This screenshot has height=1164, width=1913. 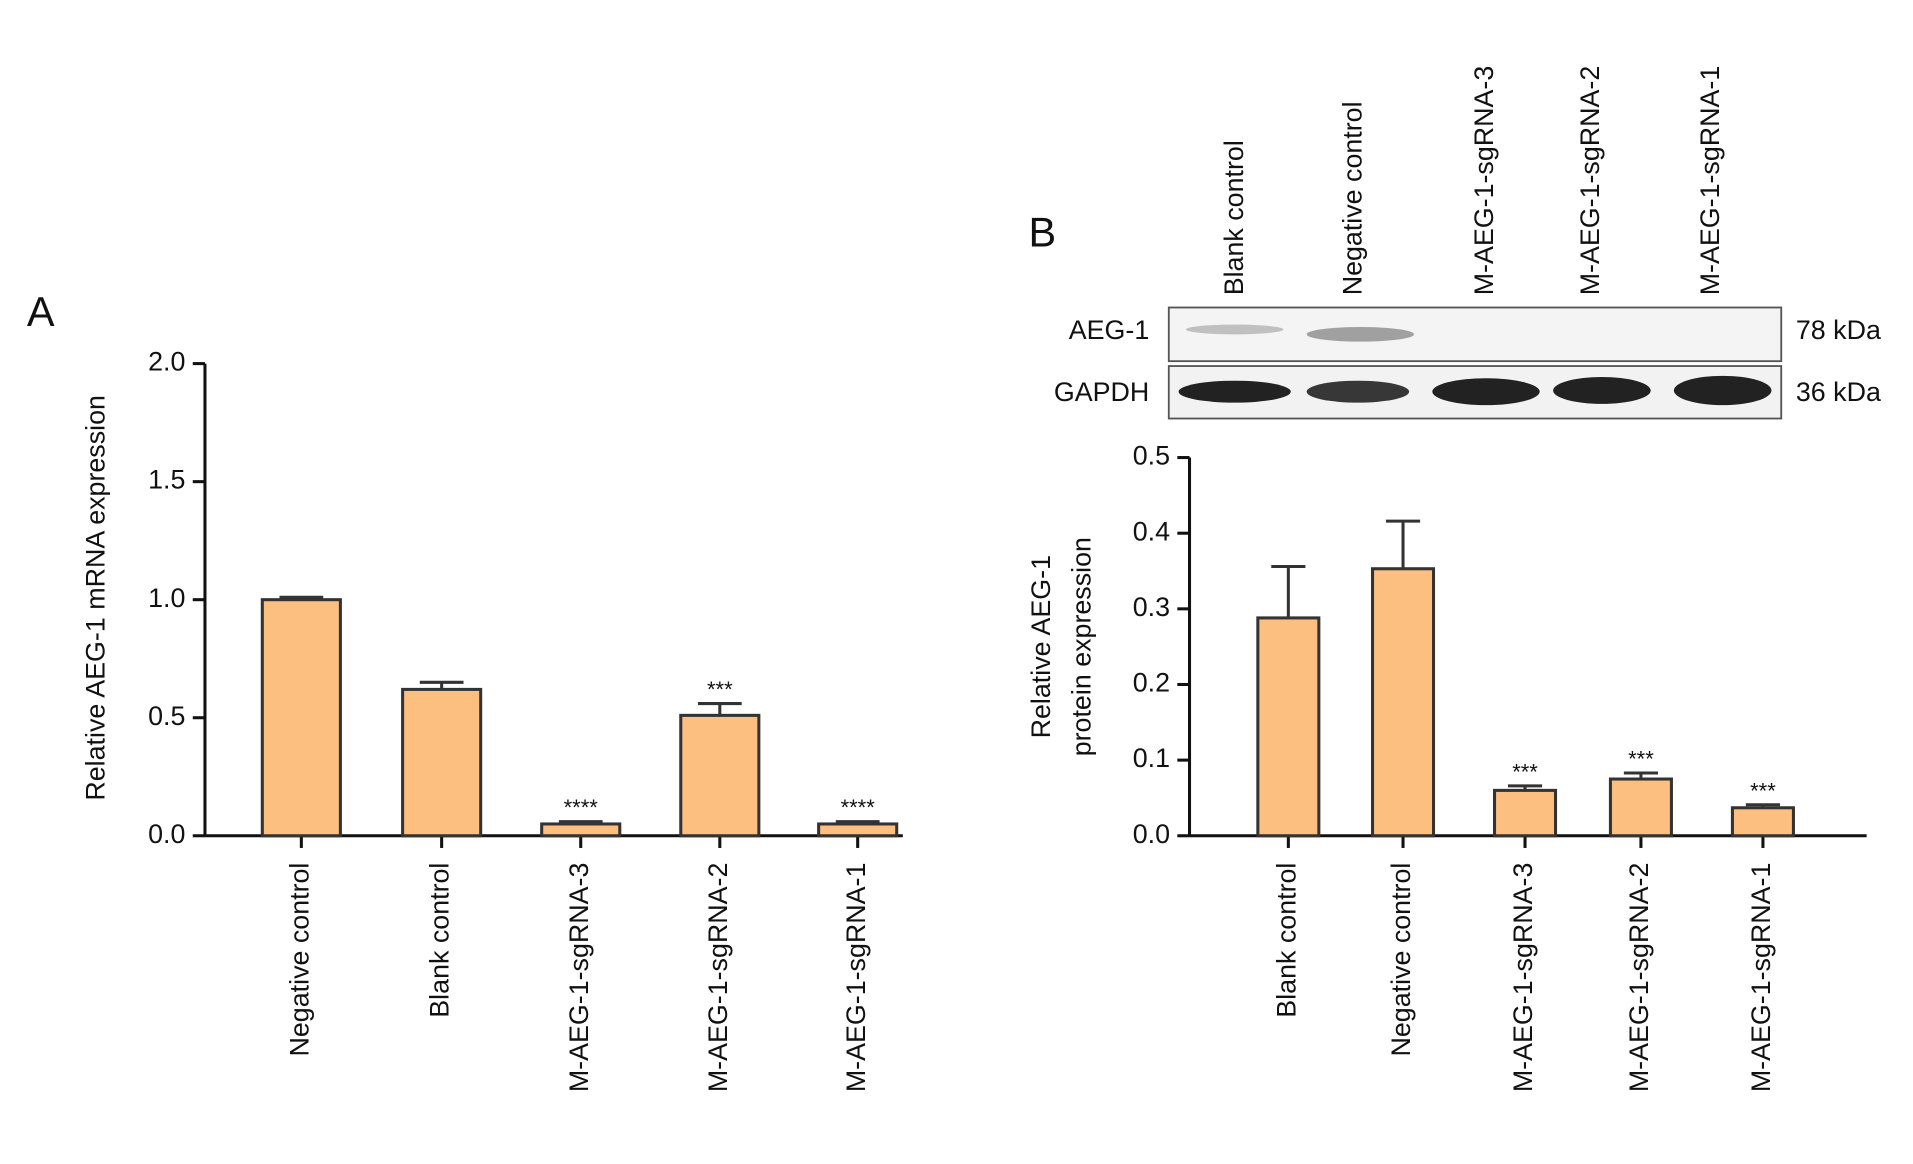 What do you see at coordinates (1081, 646) in the screenshot?
I see `y-axis-label: protein expression` at bounding box center [1081, 646].